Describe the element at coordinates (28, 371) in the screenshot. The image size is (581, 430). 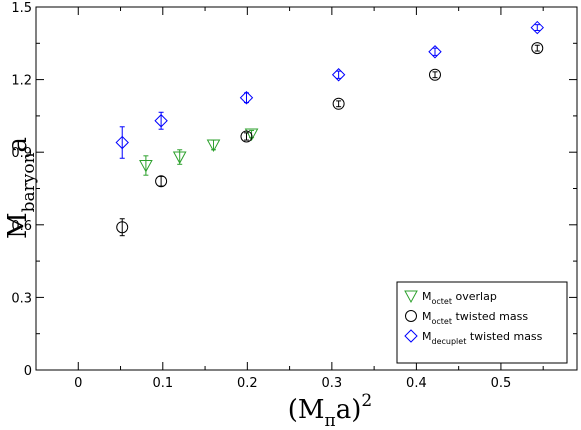
I see `y-tick-label: 0` at that location.